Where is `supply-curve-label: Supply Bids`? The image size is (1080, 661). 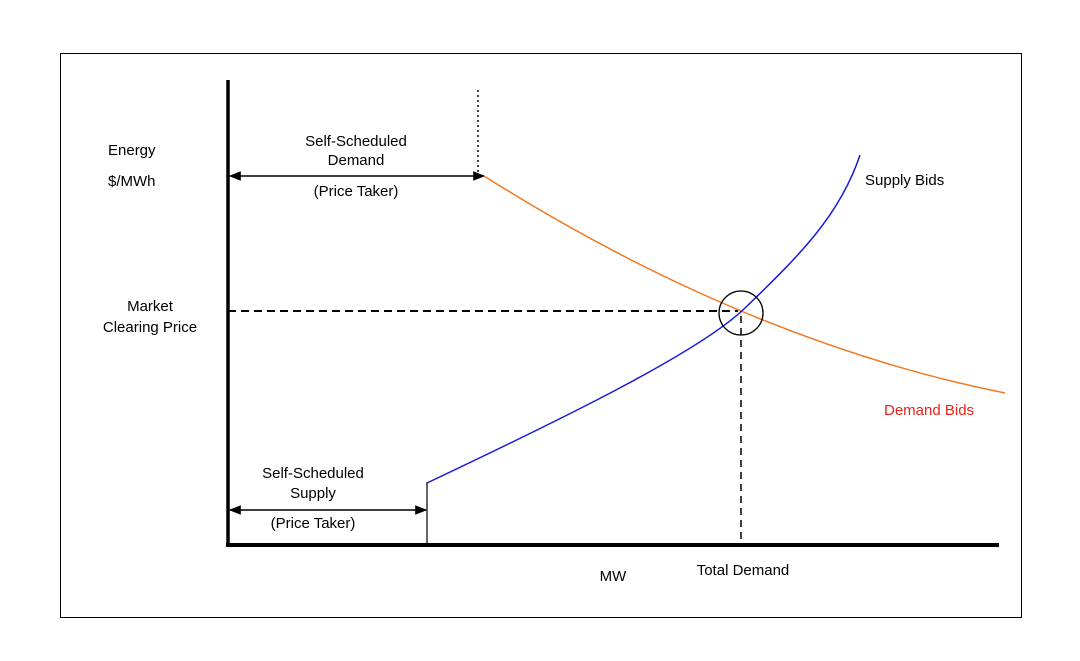
supply-curve-label: Supply Bids is located at coordinates (904, 180).